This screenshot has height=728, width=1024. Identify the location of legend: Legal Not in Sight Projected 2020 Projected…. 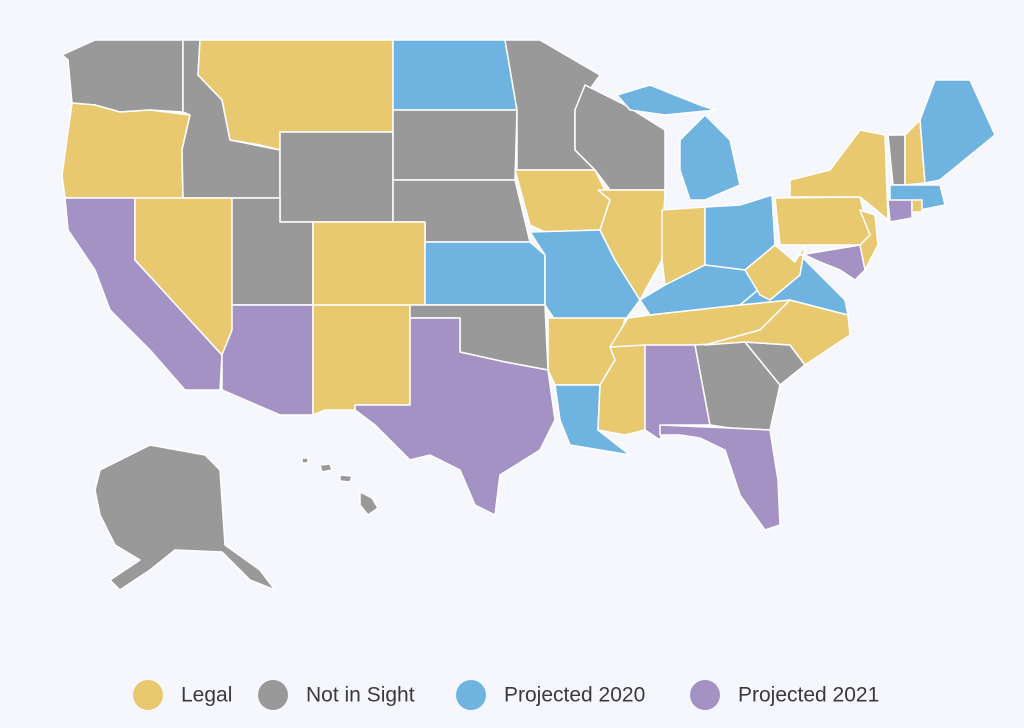
(506, 695).